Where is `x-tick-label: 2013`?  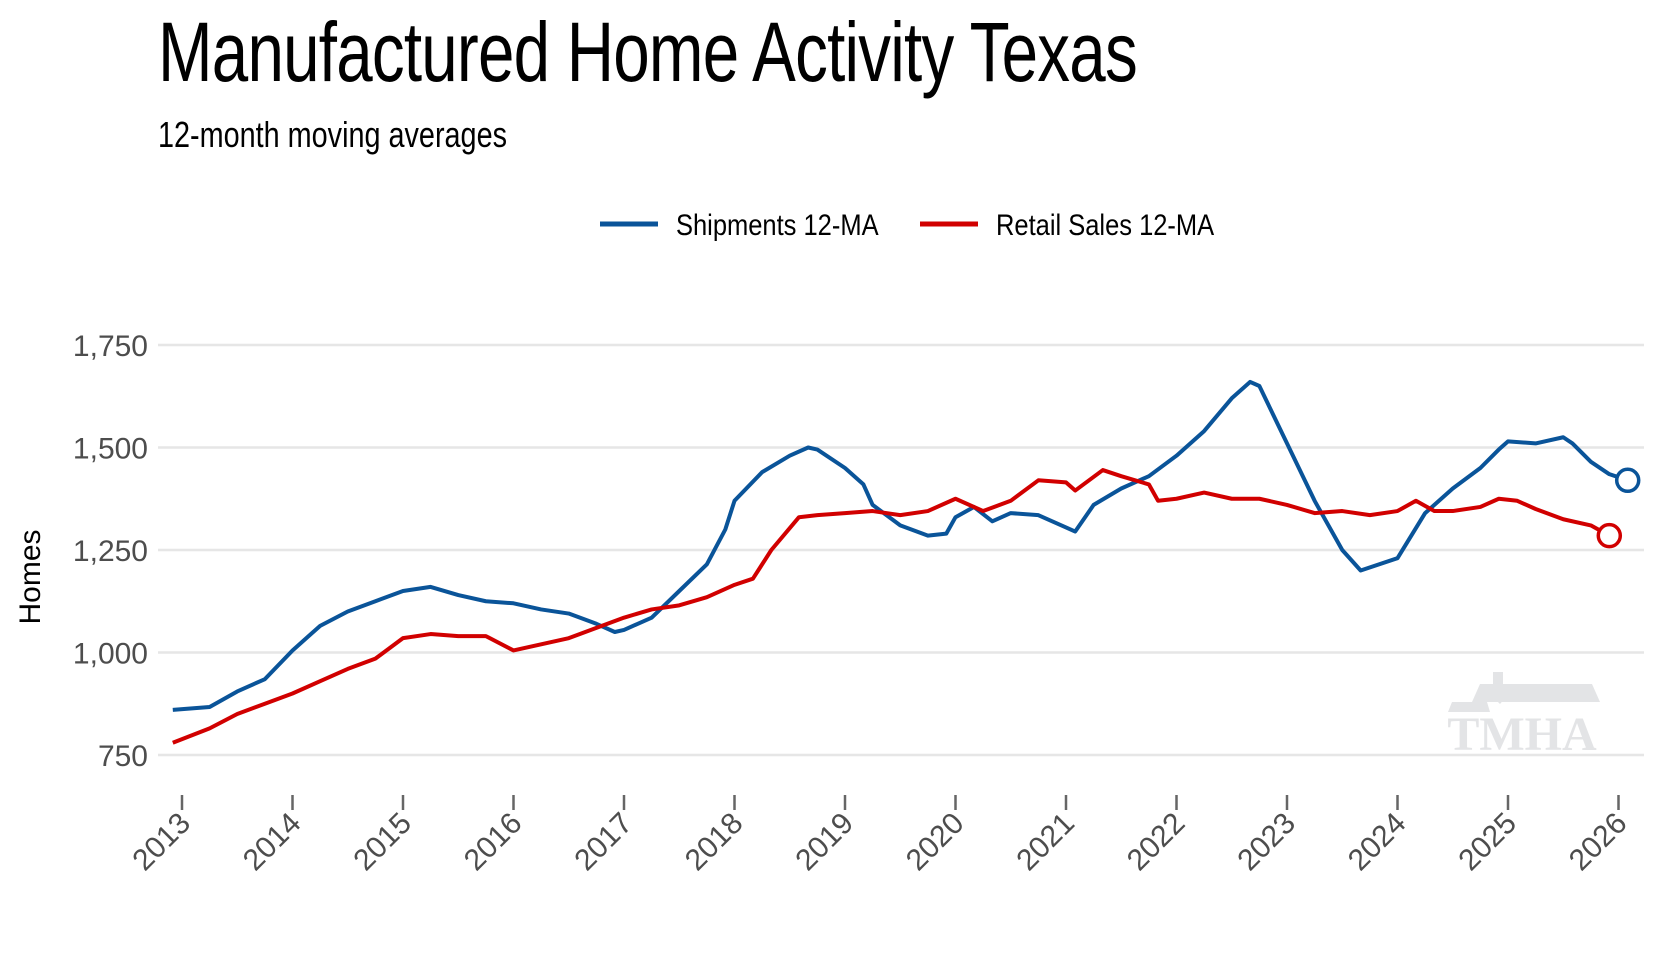 x-tick-label: 2013 is located at coordinates (161, 842).